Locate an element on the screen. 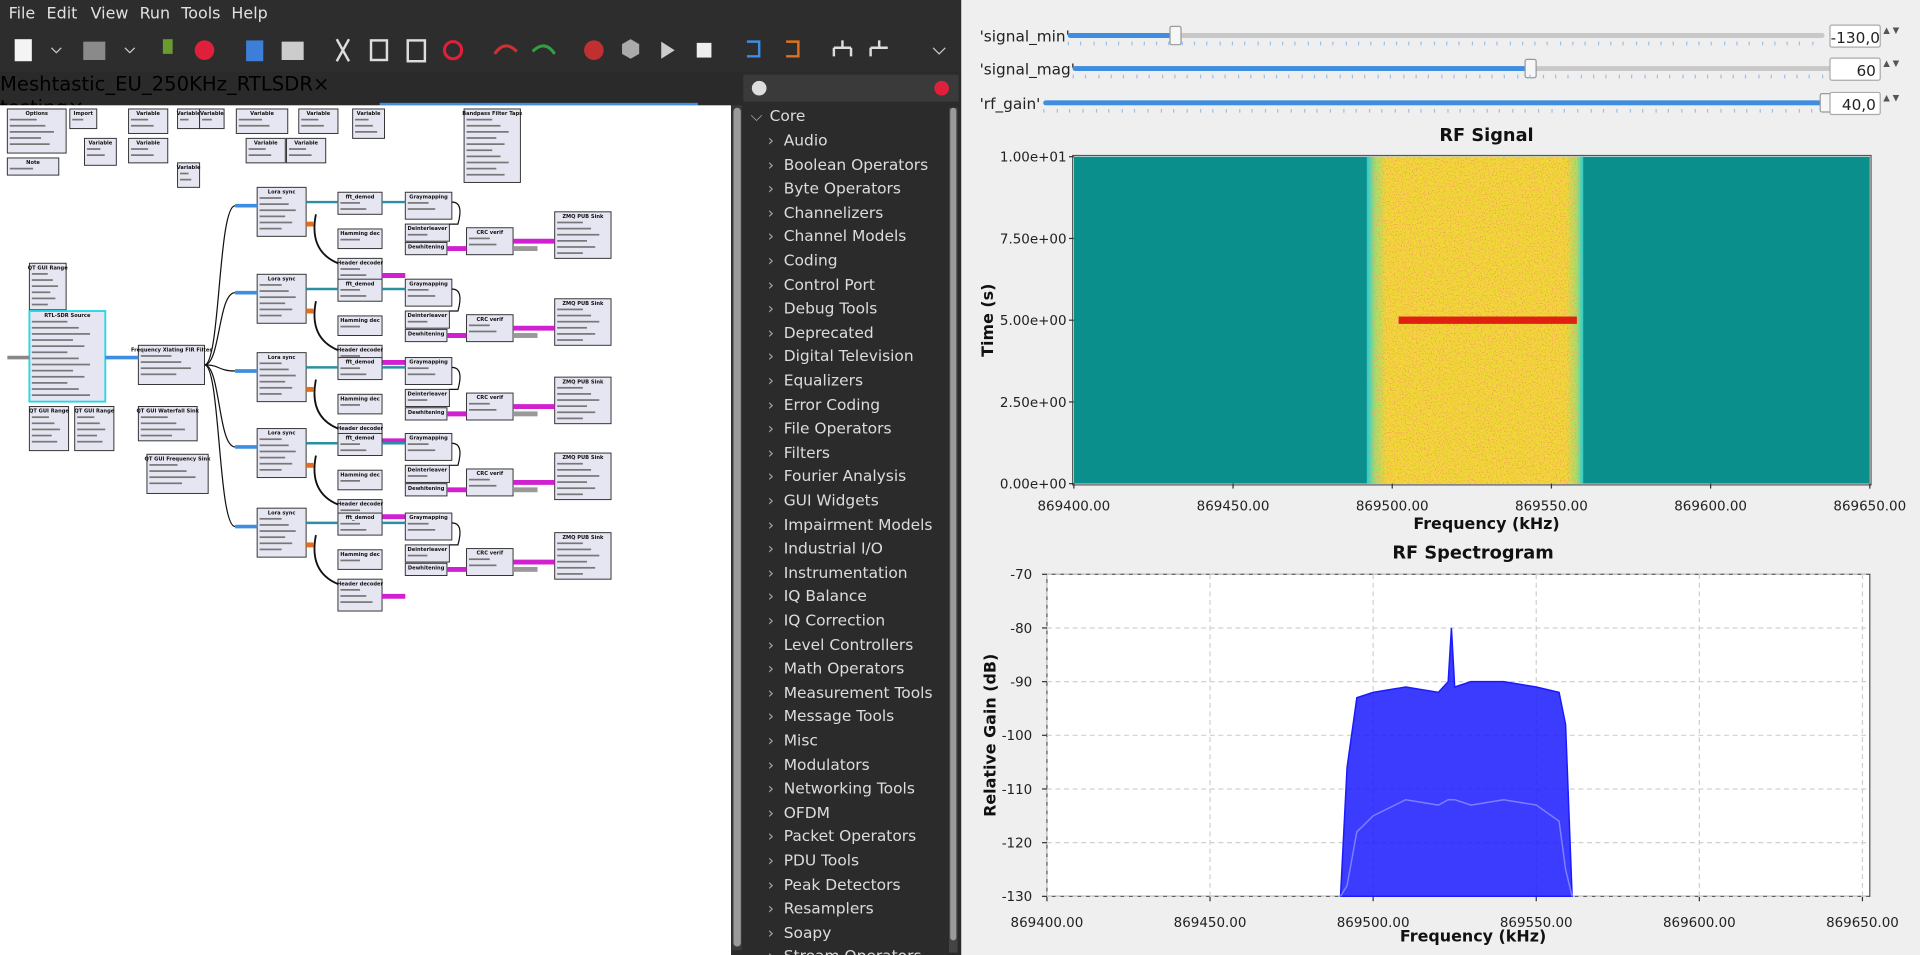 The width and height of the screenshot is (1920, 955). tree-item: › GUI Widgets is located at coordinates (823, 500).